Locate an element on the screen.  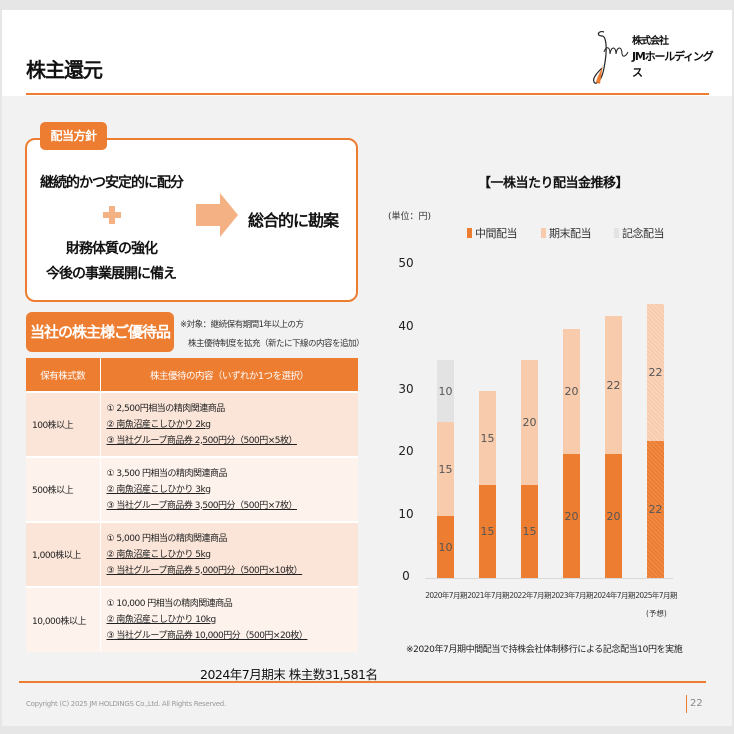
bar-2023-interim: 20 is located at coordinates (571, 516).